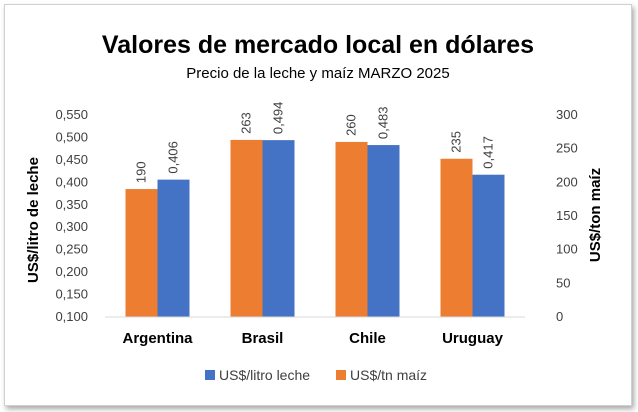 Image resolution: width=638 pixels, height=412 pixels. Describe the element at coordinates (317, 73) in the screenshot. I see `chart-subtitle: Precio de la leche y maíz MARZO 2025` at that location.